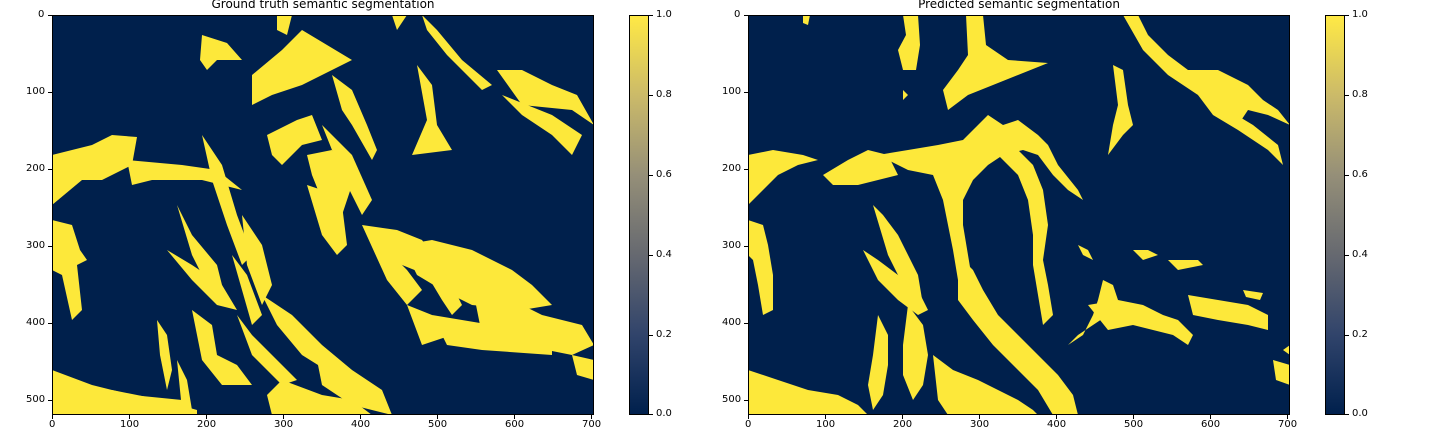 The height and width of the screenshot is (432, 1440). Describe the element at coordinates (1019, 5) in the screenshot. I see `chart-title: Predicted semantic segmentation` at that location.